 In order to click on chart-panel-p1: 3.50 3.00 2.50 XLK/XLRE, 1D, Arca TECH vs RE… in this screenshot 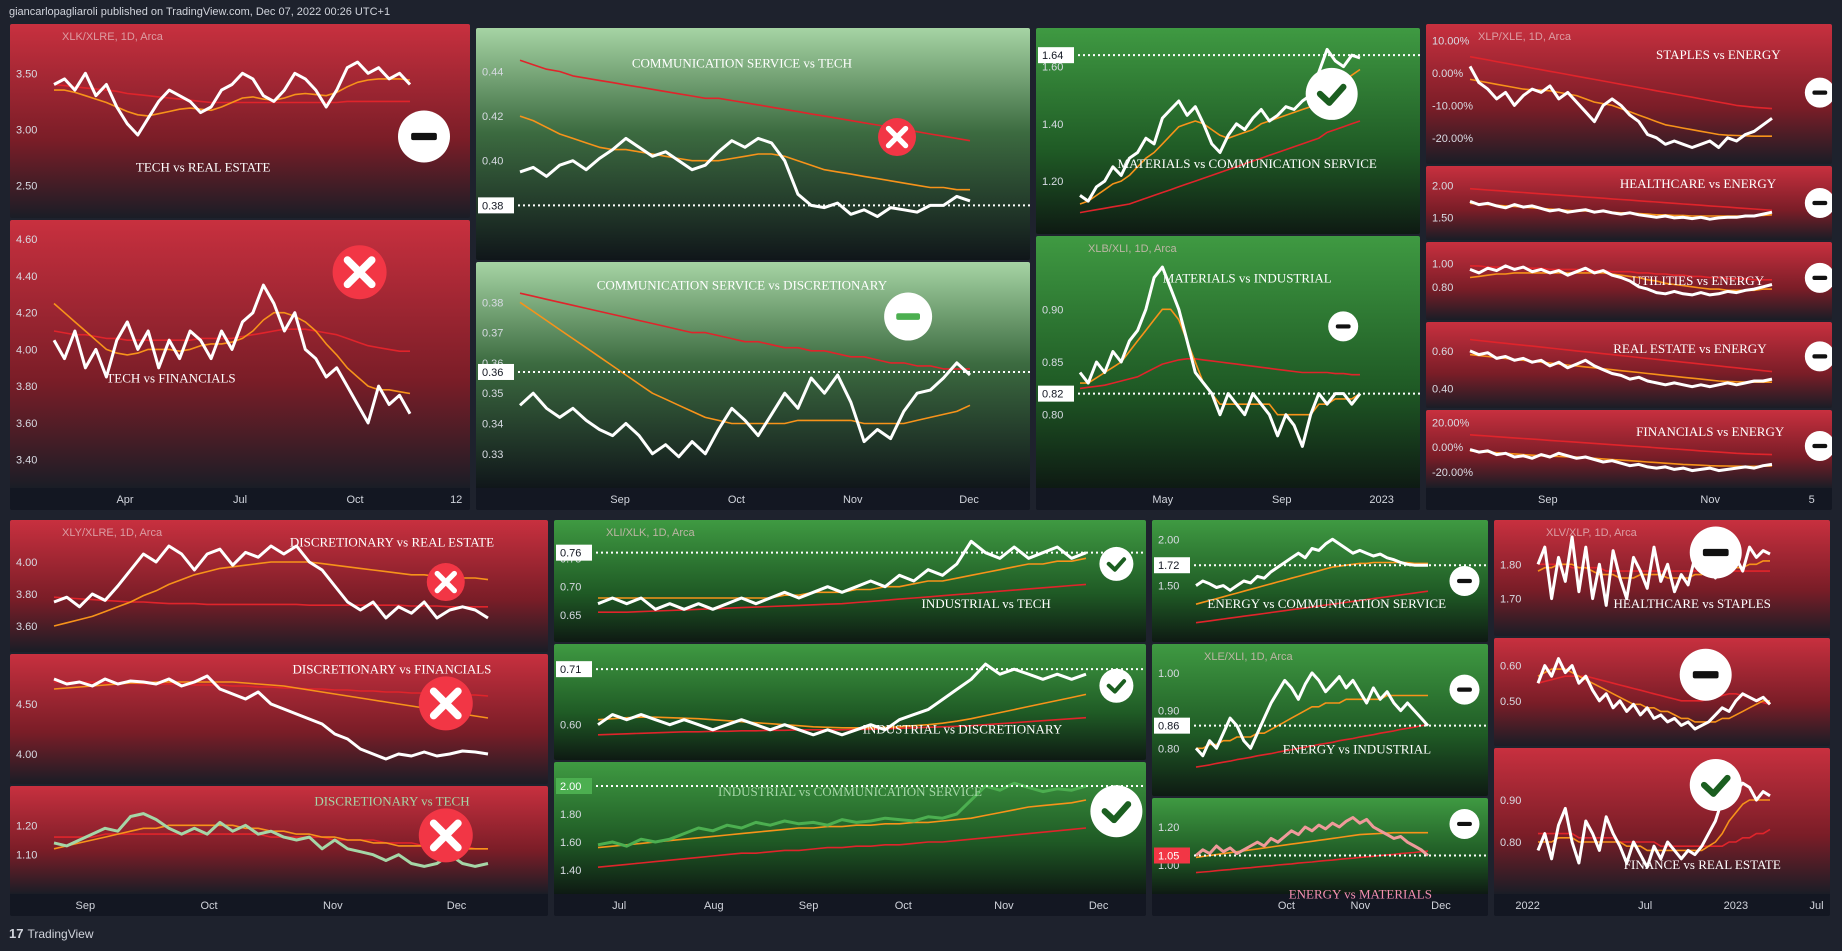, I will do `click(240, 121)`.